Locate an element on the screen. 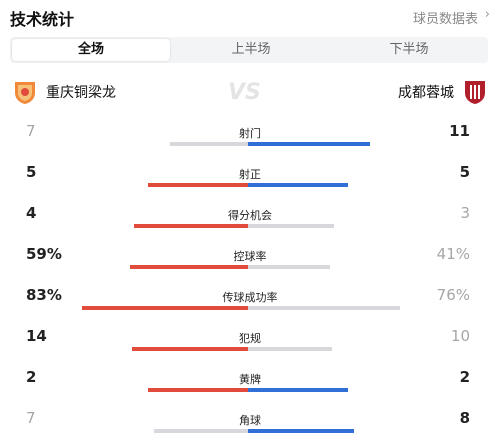 Image resolution: width=500 pixels, height=444 pixels. stat-row: 83% 传球成功率 76% is located at coordinates (250, 300).